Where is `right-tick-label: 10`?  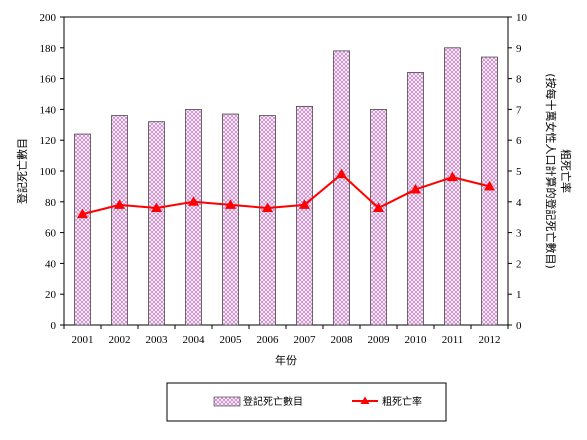
right-tick-label: 10 is located at coordinates (522, 18).